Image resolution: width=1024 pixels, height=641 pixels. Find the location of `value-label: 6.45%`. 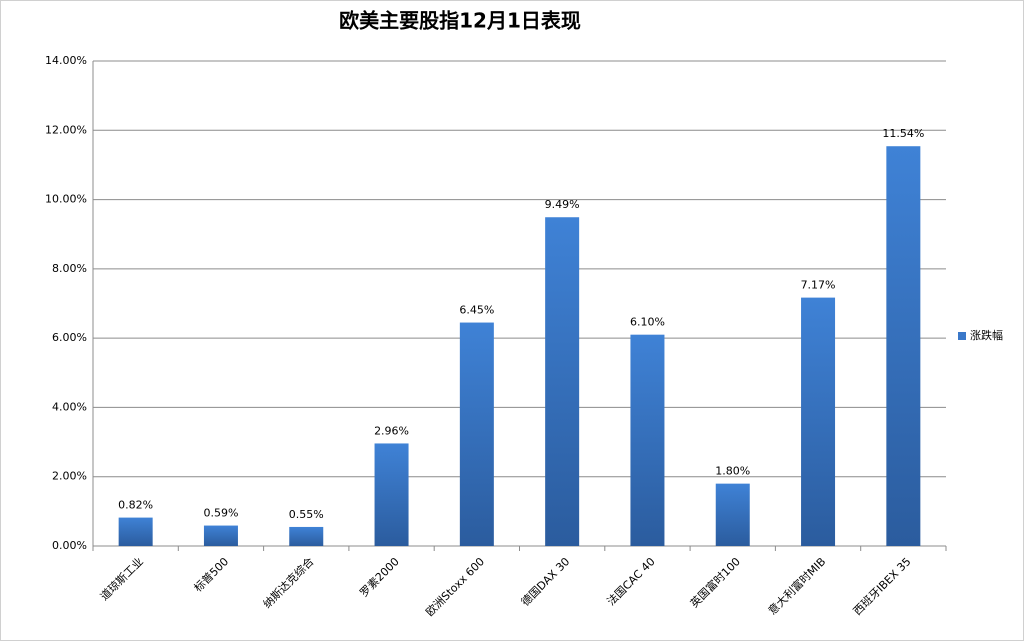

value-label: 6.45% is located at coordinates (476, 310).